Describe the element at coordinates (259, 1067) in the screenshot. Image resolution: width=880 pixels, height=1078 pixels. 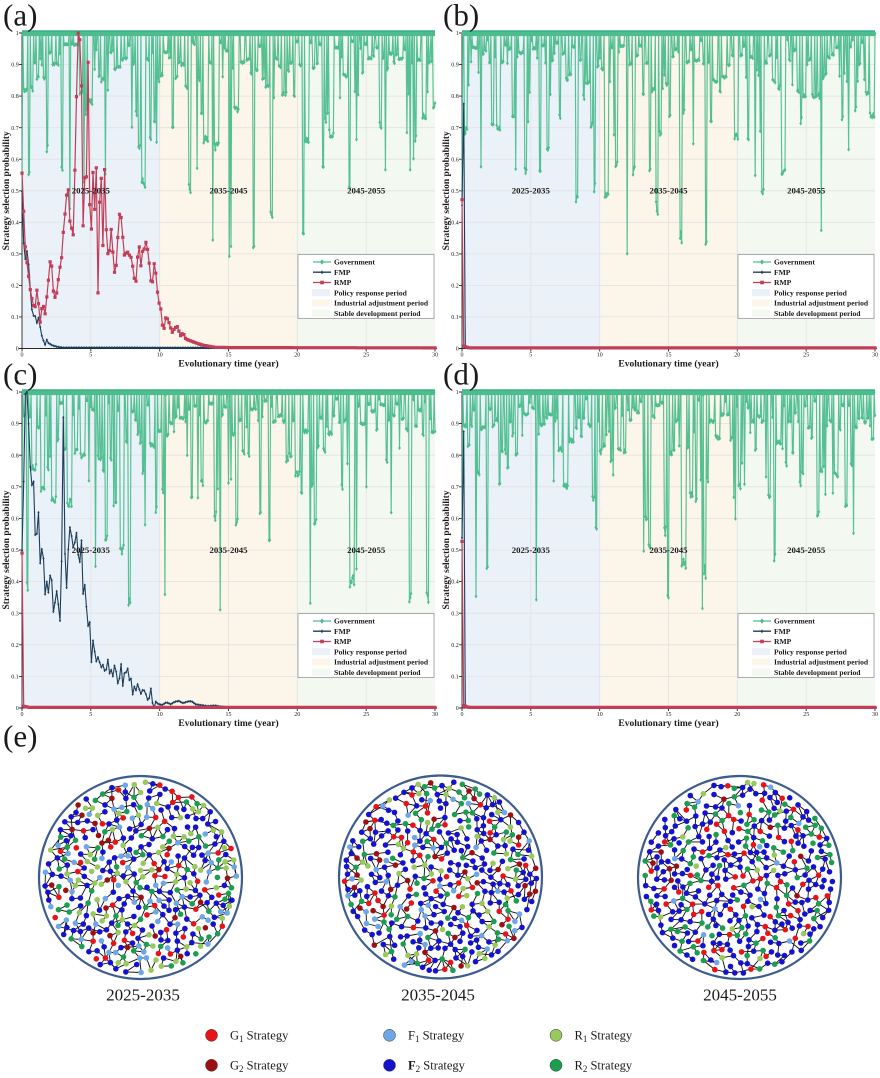
I see `svg-text: G2 Strategy` at that location.